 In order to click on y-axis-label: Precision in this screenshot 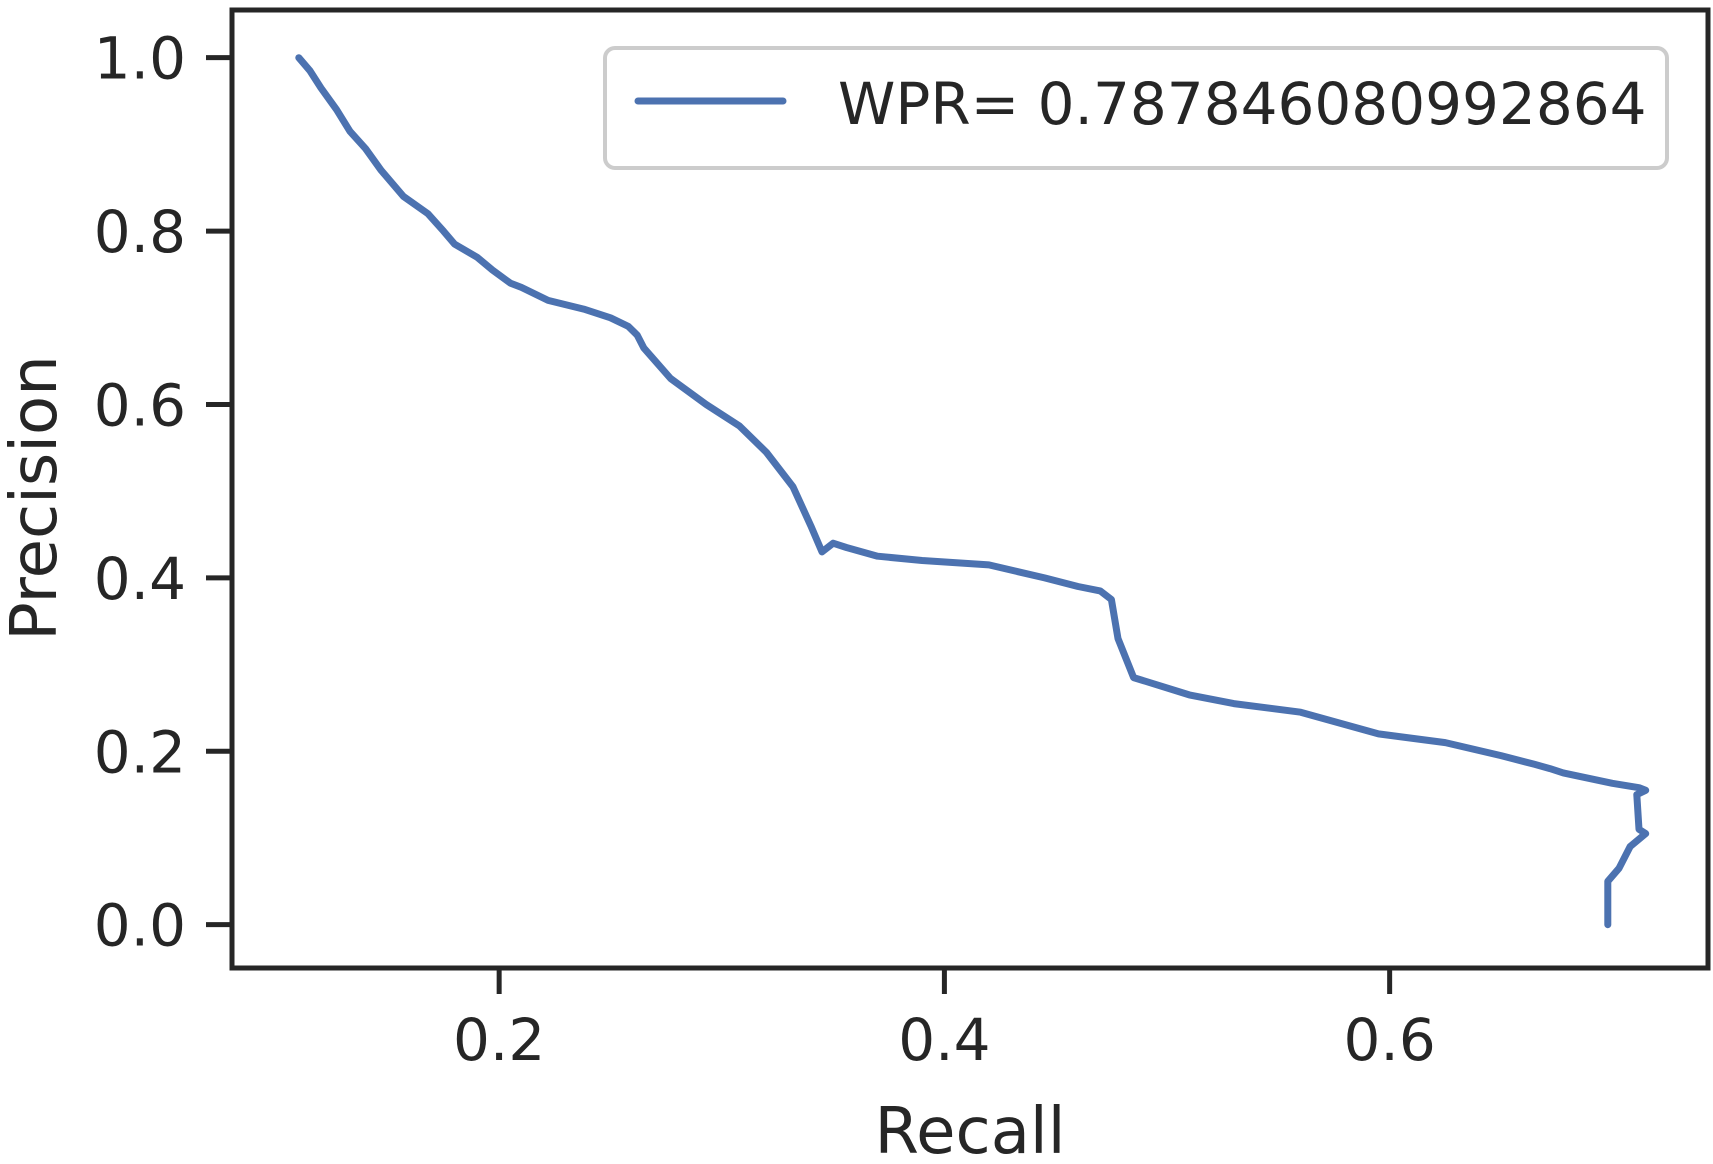, I will do `click(36, 498)`.